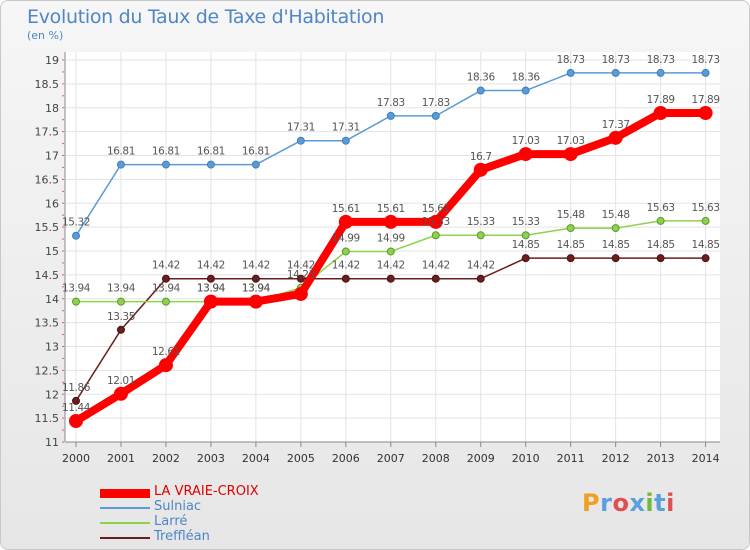  Describe the element at coordinates (436, 103) in the screenshot. I see `data-label: 17.83` at that location.